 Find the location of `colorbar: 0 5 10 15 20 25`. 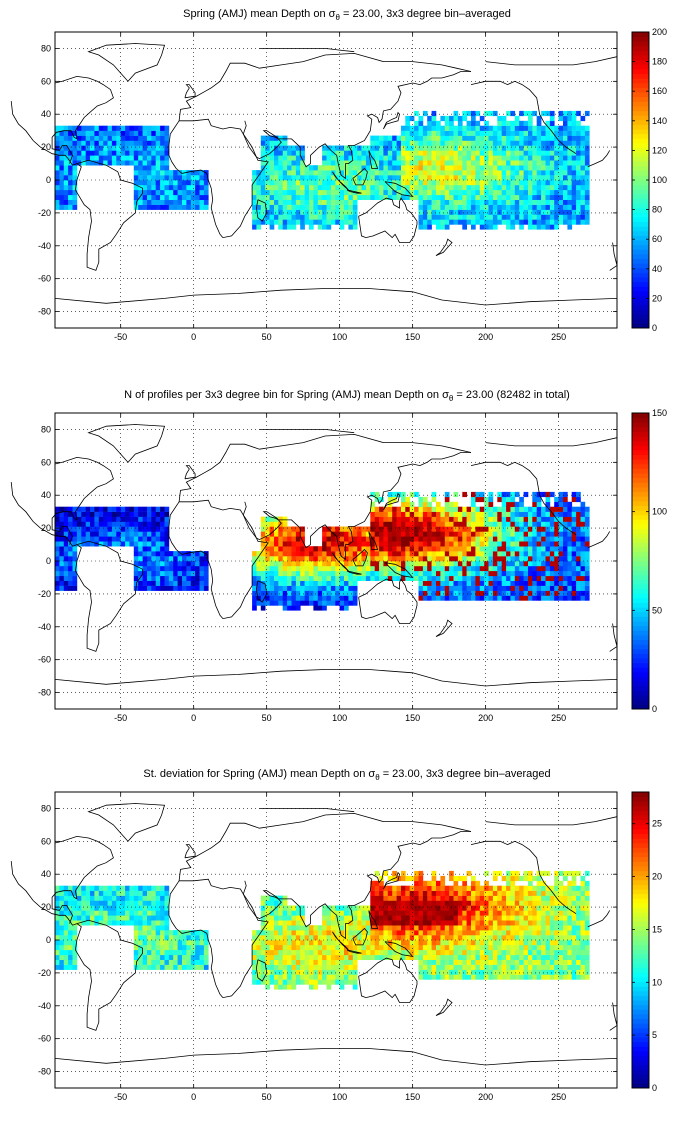

colorbar: 0 5 10 15 20 25 is located at coordinates (646, 942).